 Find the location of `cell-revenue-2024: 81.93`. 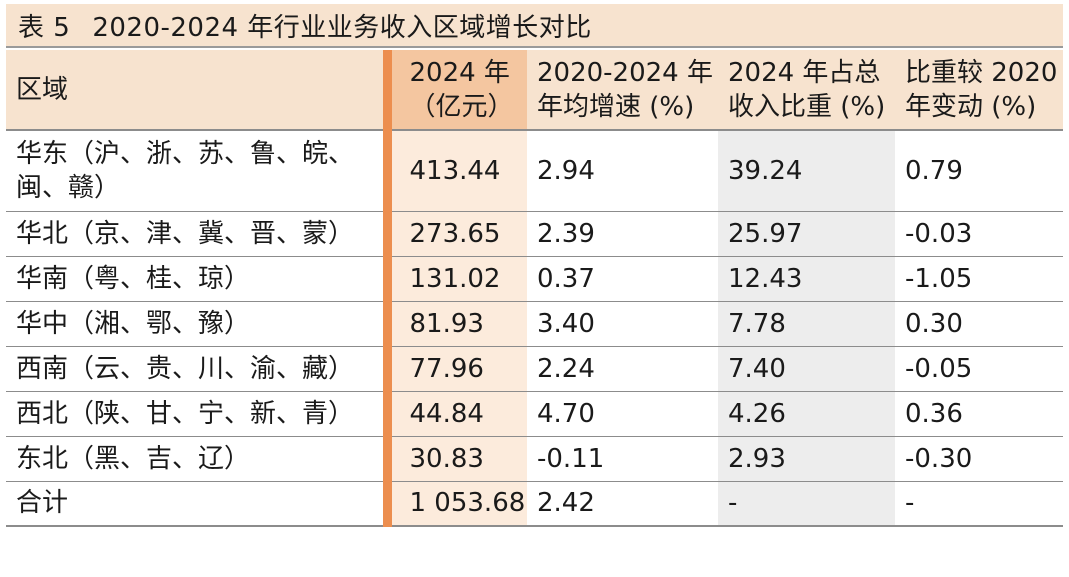

cell-revenue-2024: 81.93 is located at coordinates (454, 324).